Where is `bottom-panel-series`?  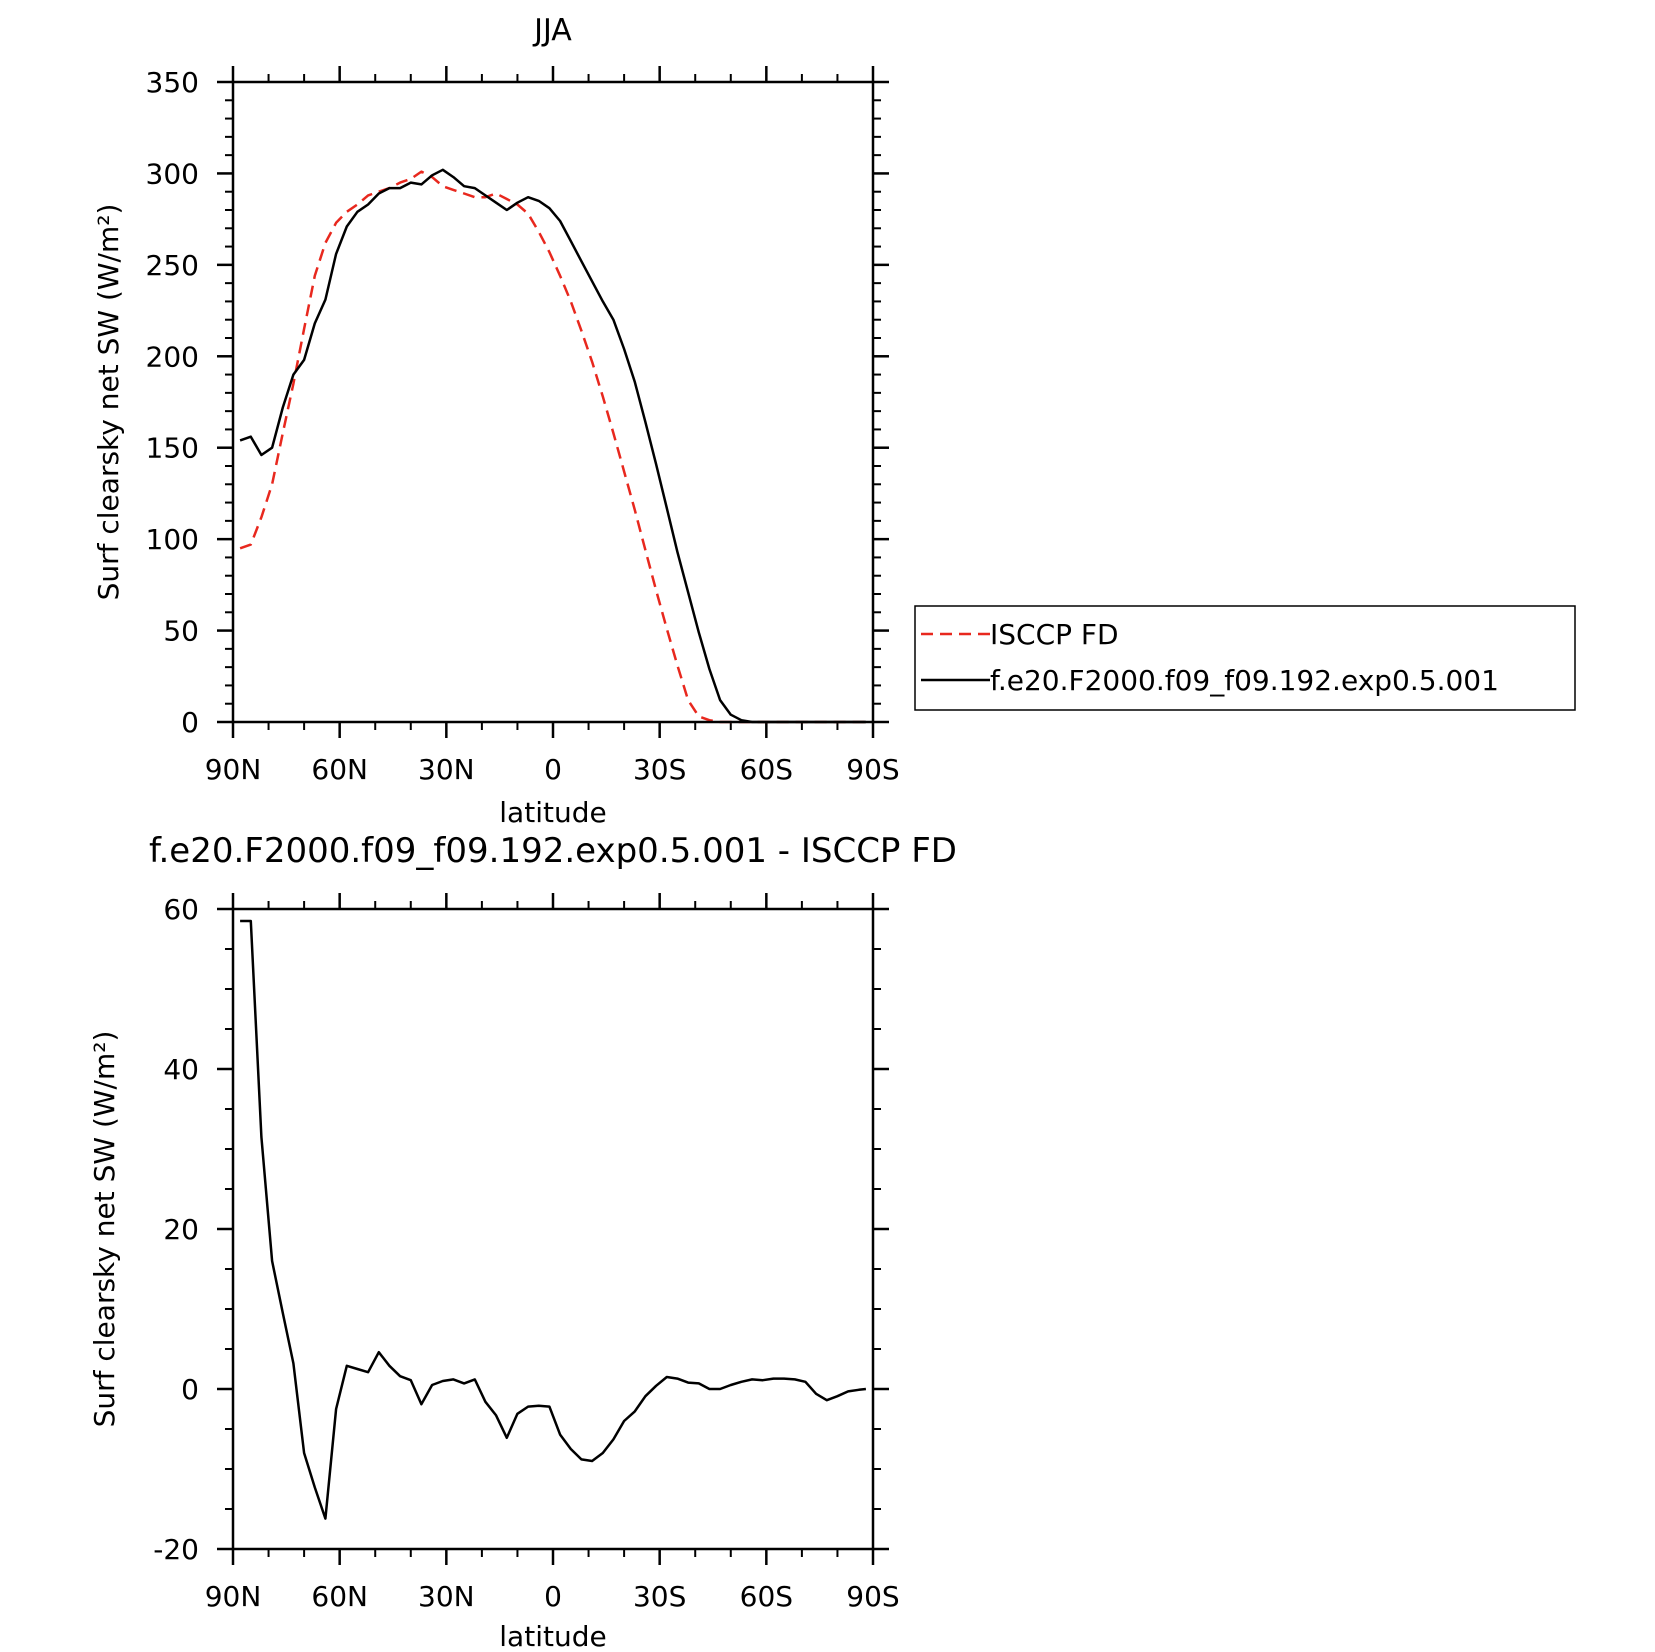 bottom-panel-series is located at coordinates (553, 1219).